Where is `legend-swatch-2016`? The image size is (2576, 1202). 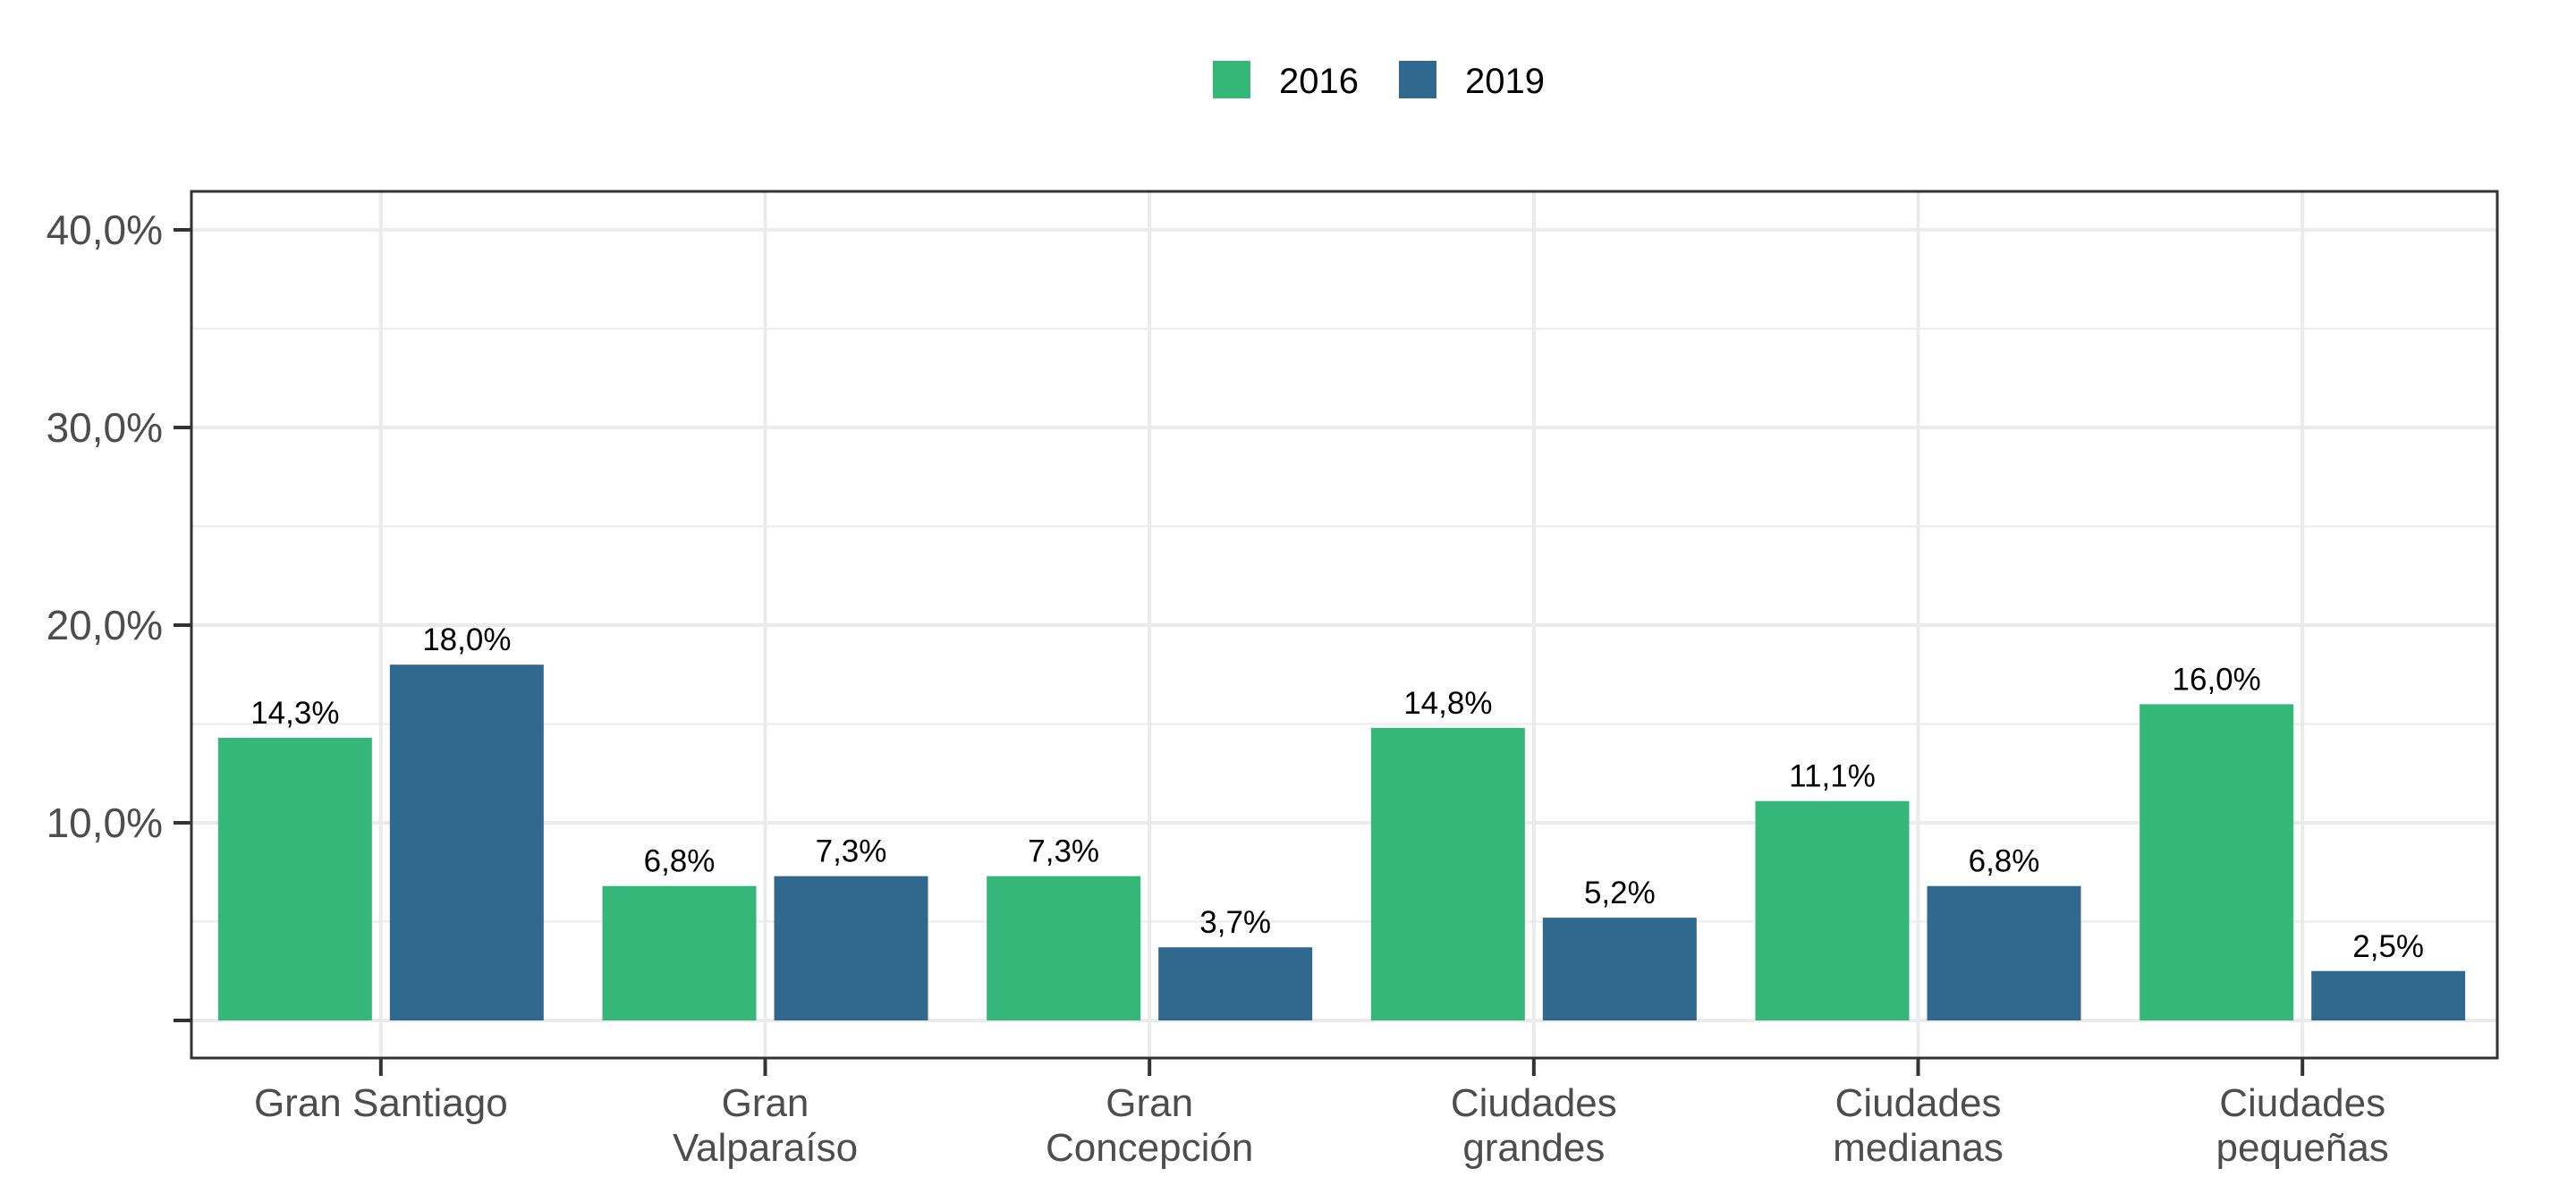
legend-swatch-2016 is located at coordinates (1231, 79).